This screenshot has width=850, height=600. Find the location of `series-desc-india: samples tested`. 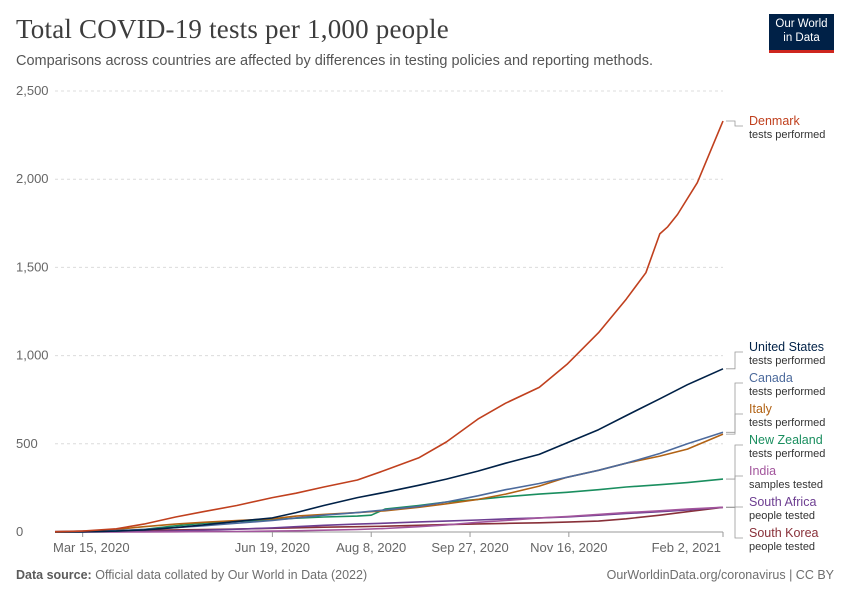

series-desc-india: samples tested is located at coordinates (786, 485).